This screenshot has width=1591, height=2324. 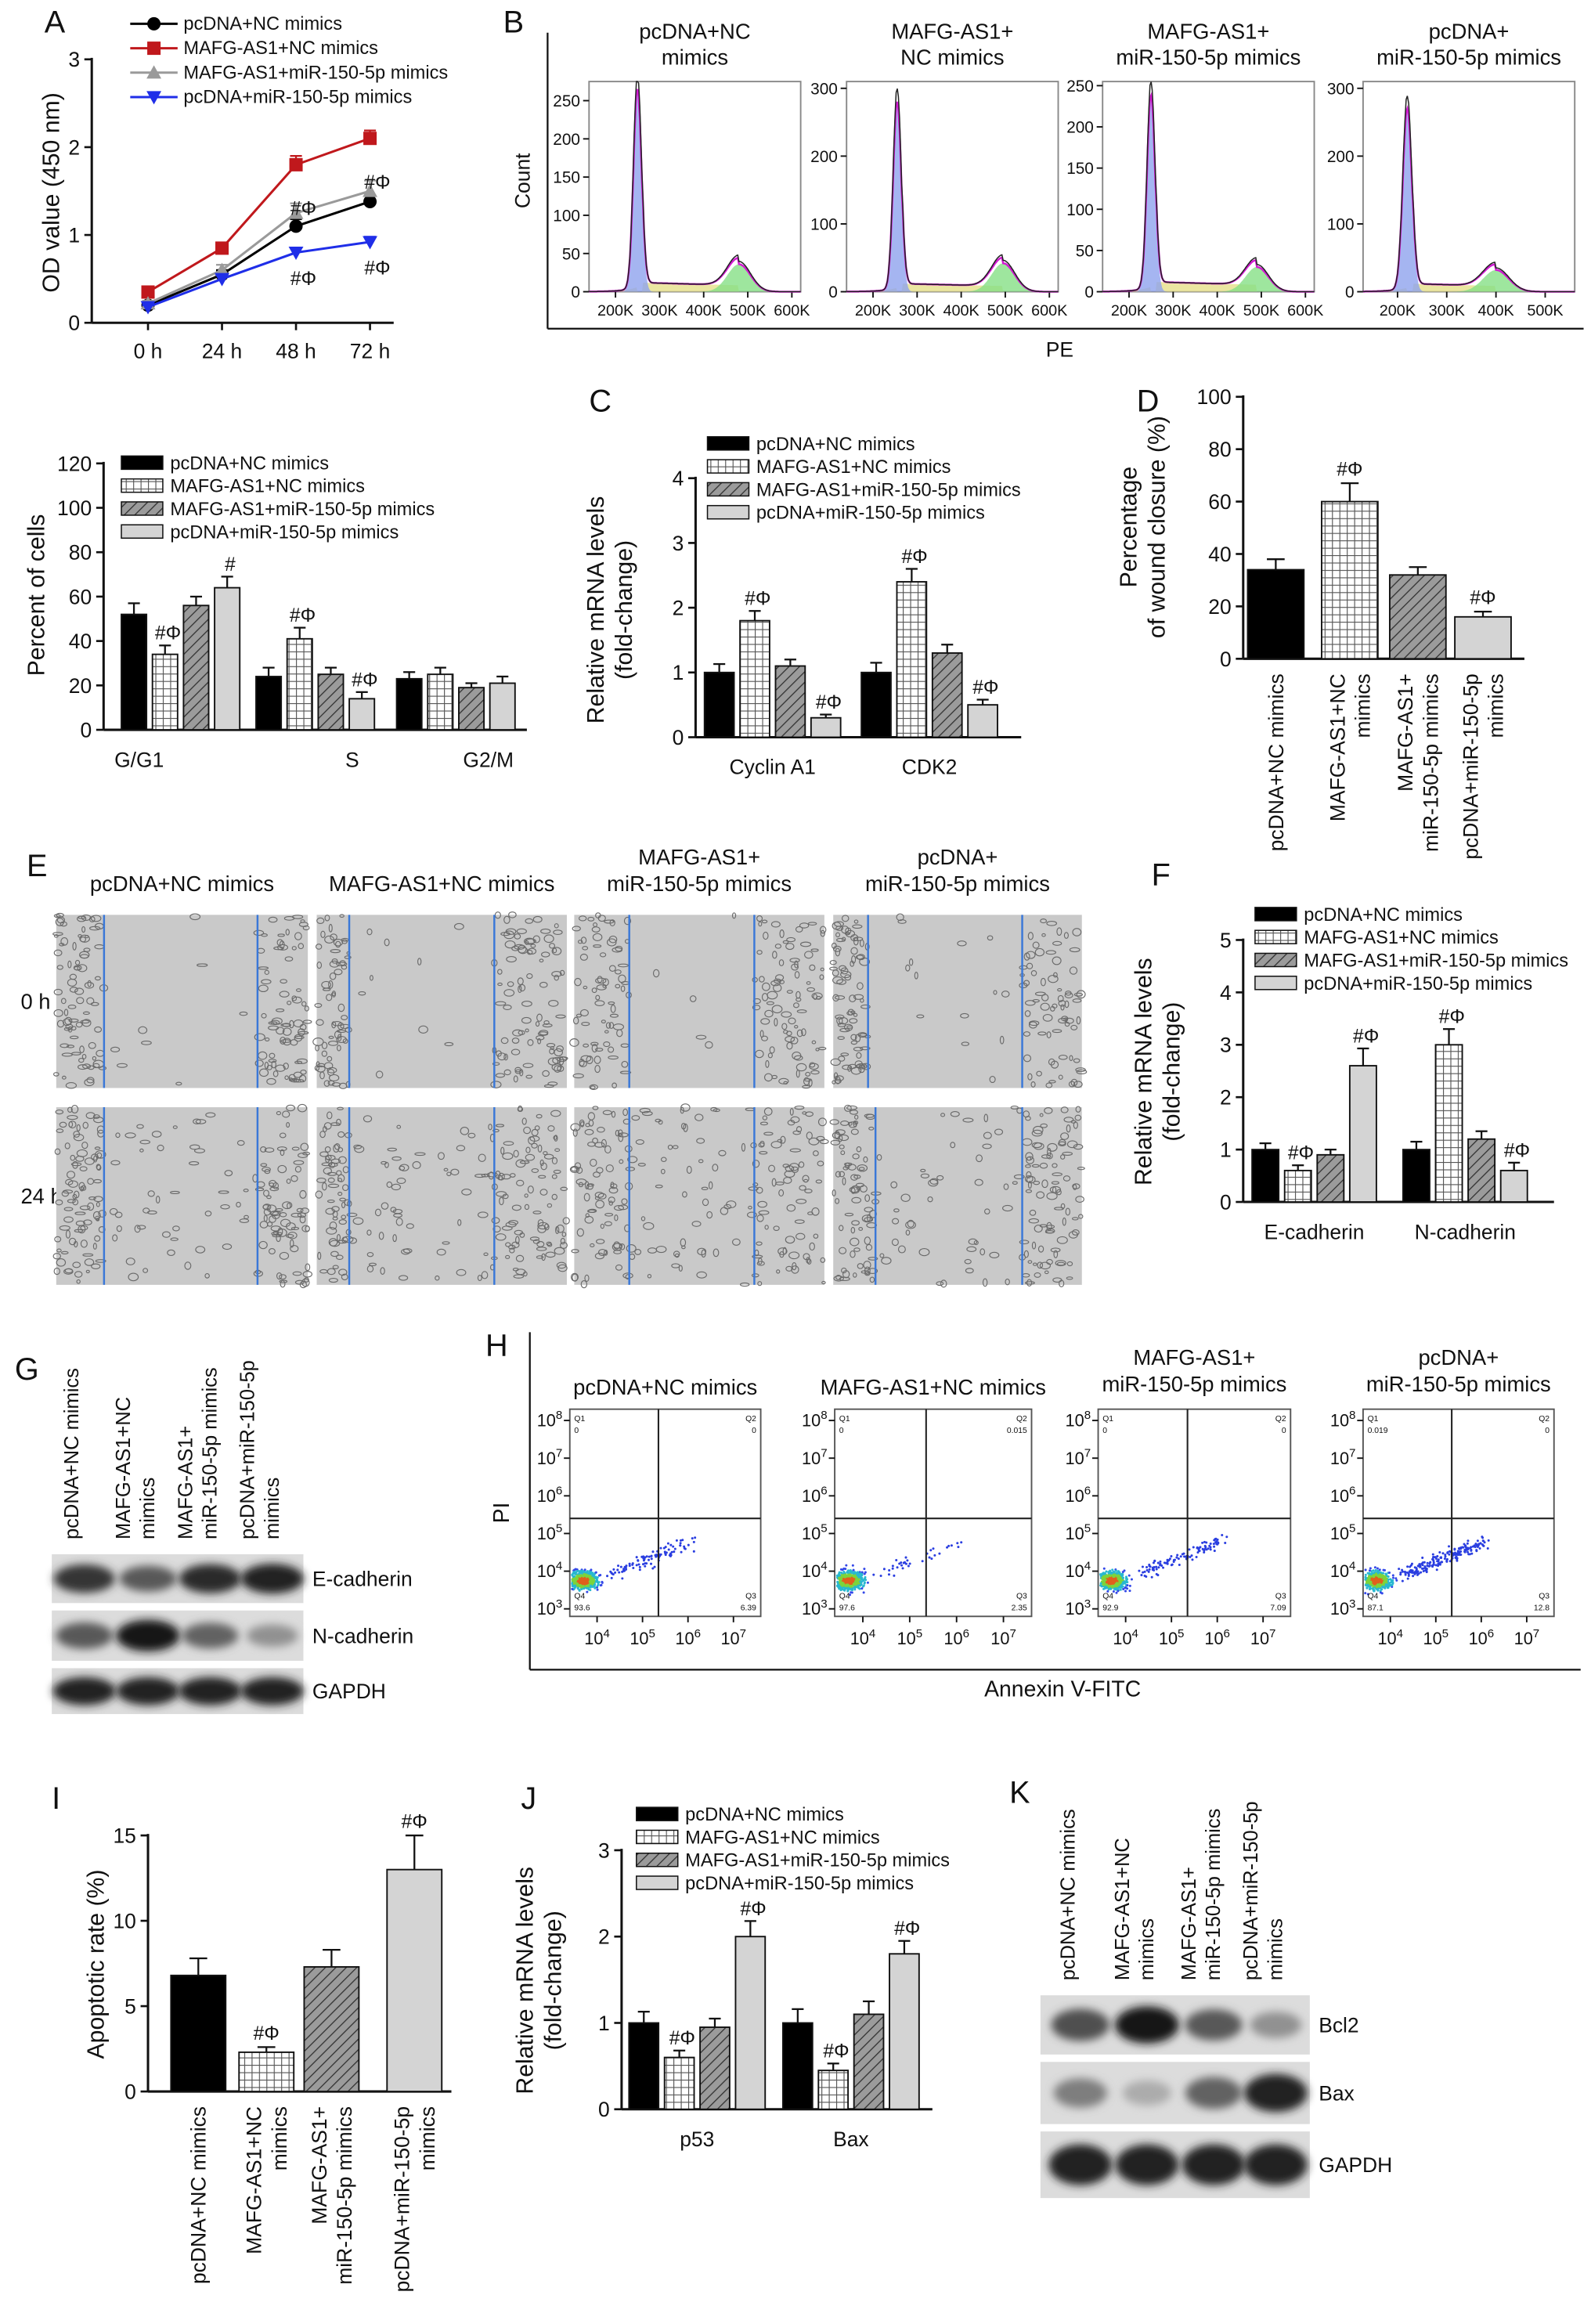 I want to click on plot-frame, so click(x=665, y=1513).